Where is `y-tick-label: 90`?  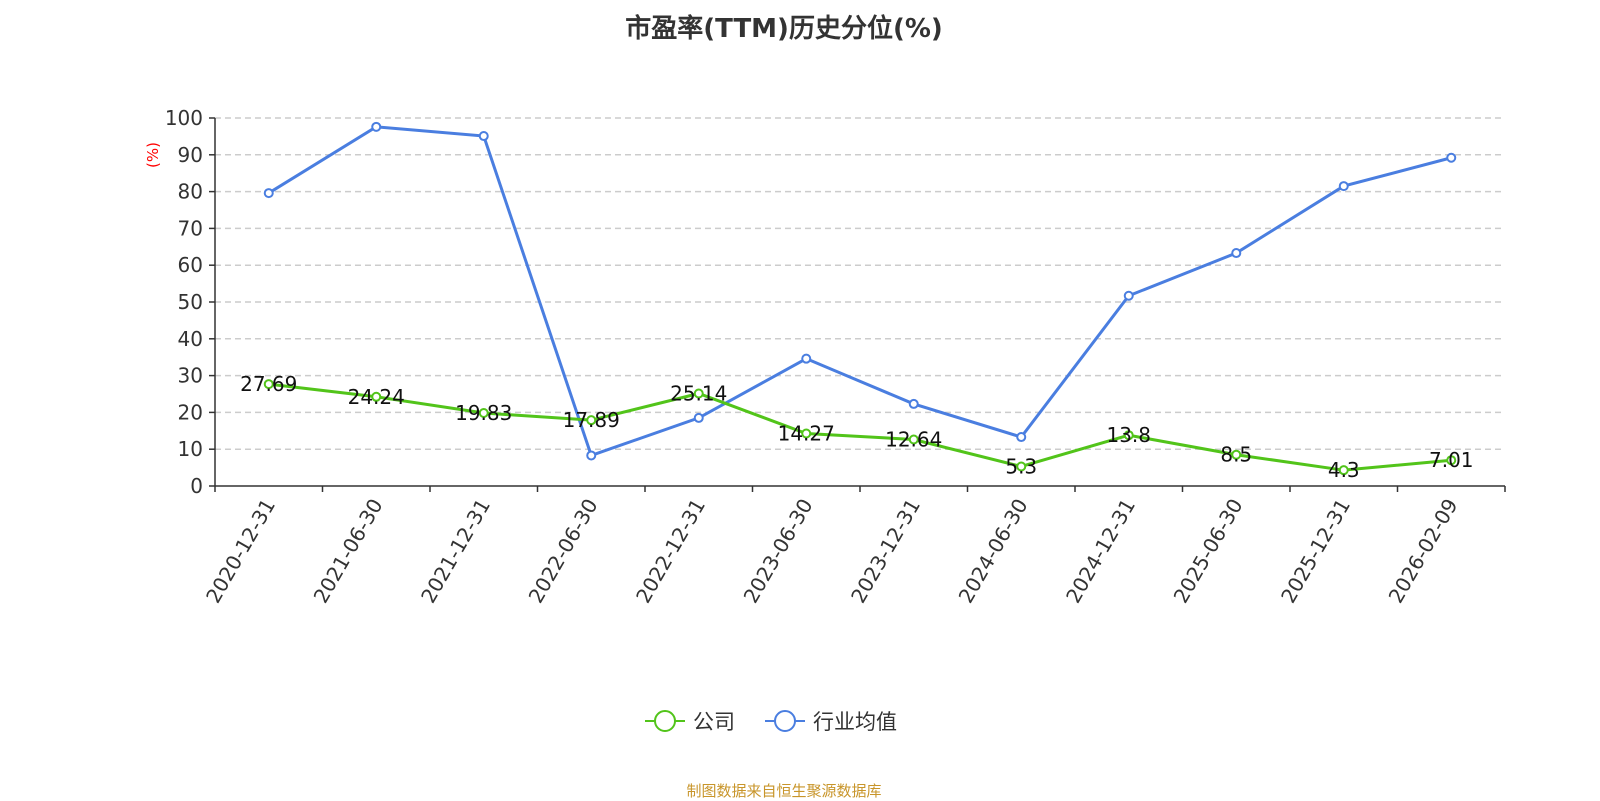 y-tick-label: 90 is located at coordinates (190, 155).